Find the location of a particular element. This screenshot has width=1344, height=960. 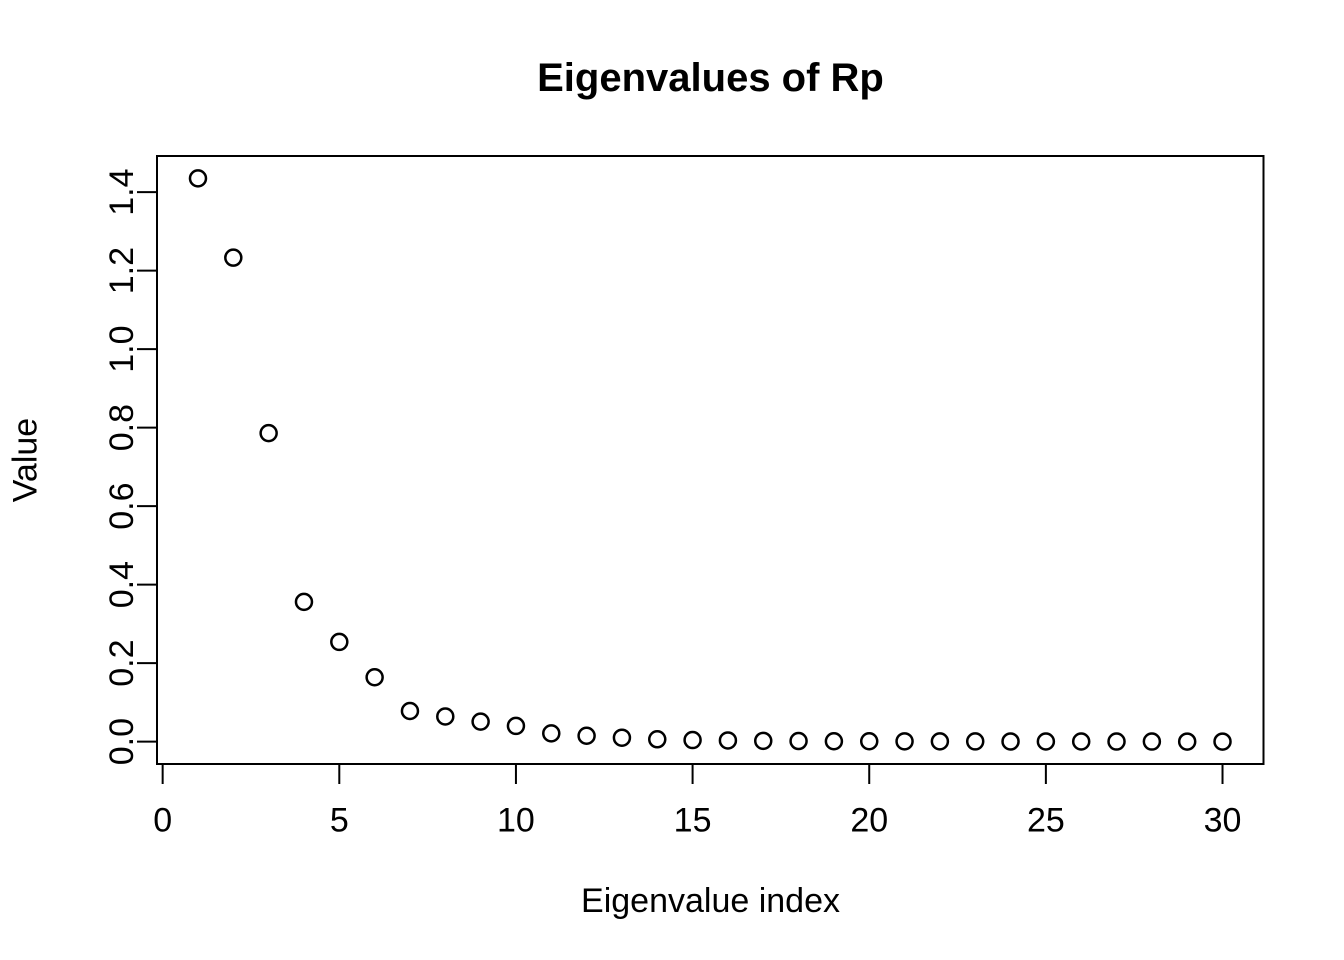

y-tick-label: 1.0 is located at coordinates (122, 348).